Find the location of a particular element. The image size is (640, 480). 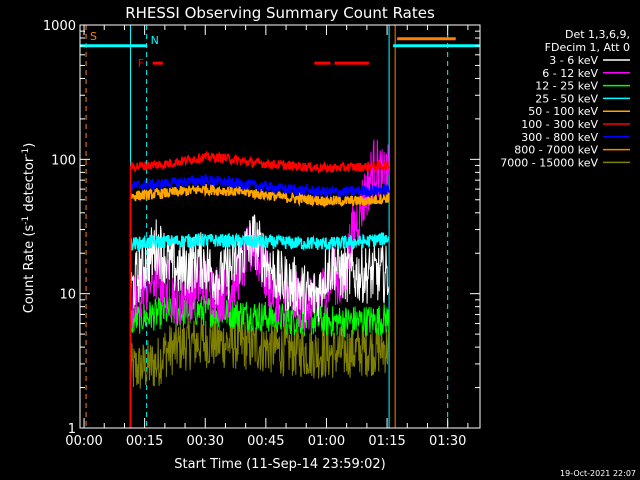

series-line is located at coordinates (260, 372).